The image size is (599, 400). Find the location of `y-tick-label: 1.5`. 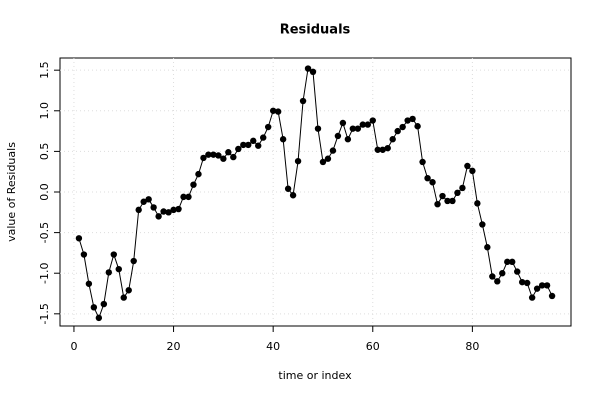

y-tick-label: 1.5 is located at coordinates (44, 70).